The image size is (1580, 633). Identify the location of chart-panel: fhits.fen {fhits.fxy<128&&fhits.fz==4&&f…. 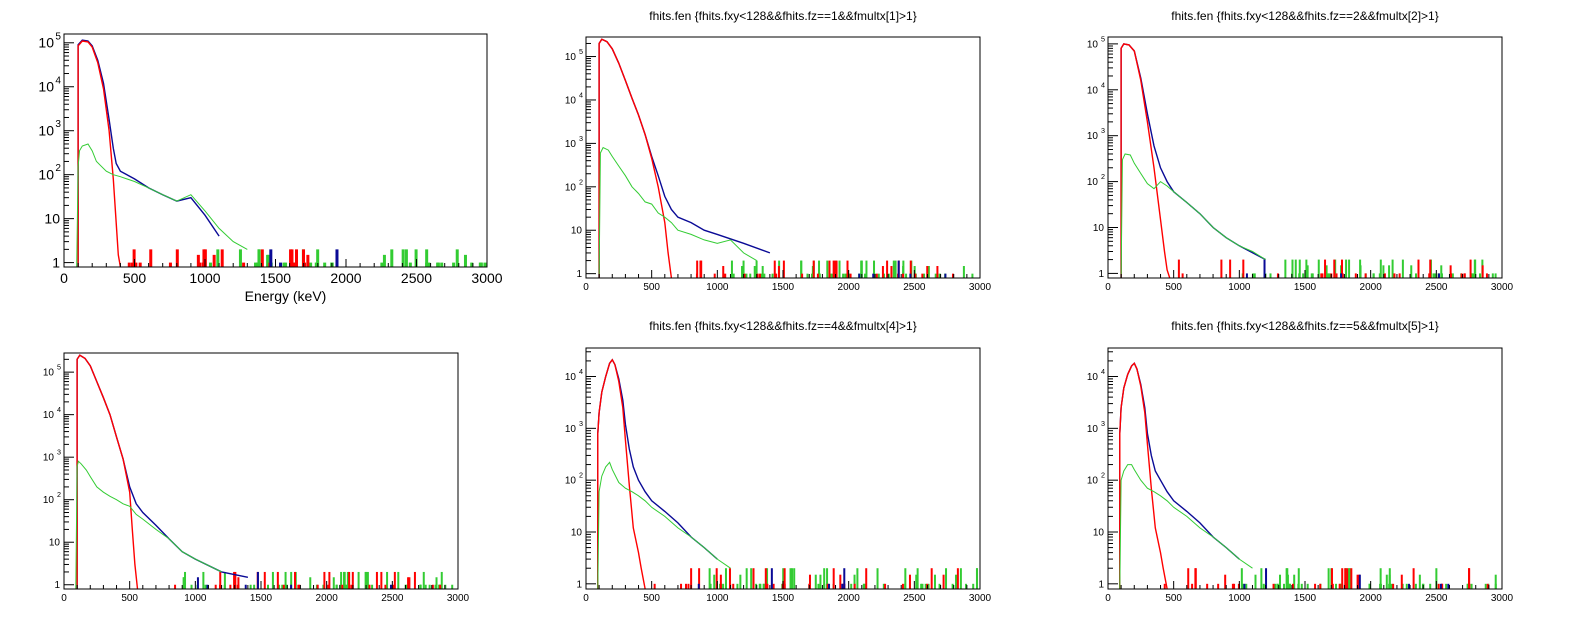
(778, 461).